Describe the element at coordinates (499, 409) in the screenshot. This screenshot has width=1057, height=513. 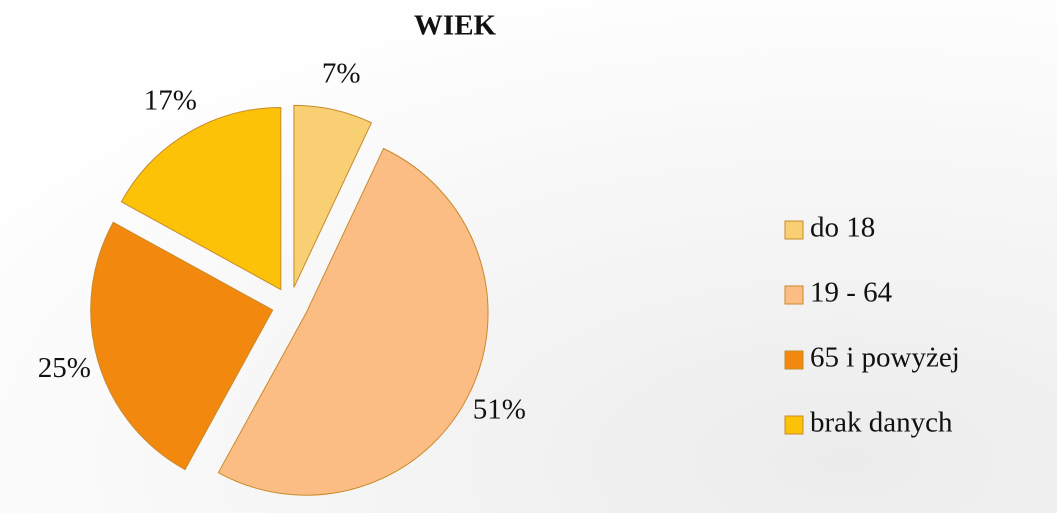
I see `data-label: 51%` at that location.